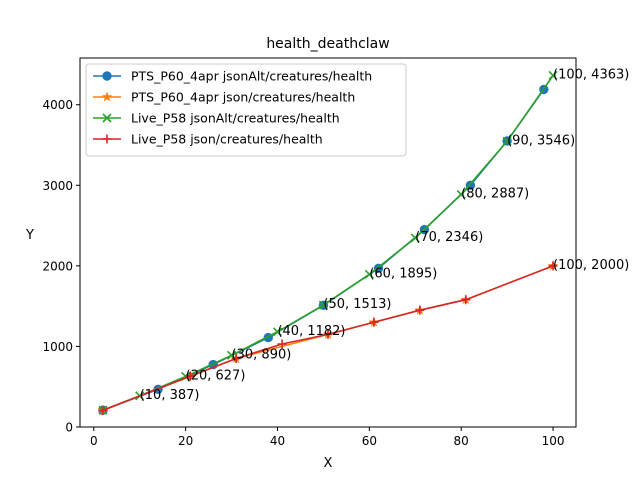 Image resolution: width=640 pixels, height=480 pixels. What do you see at coordinates (57, 347) in the screenshot?
I see `y-tick-label: 1000` at bounding box center [57, 347].